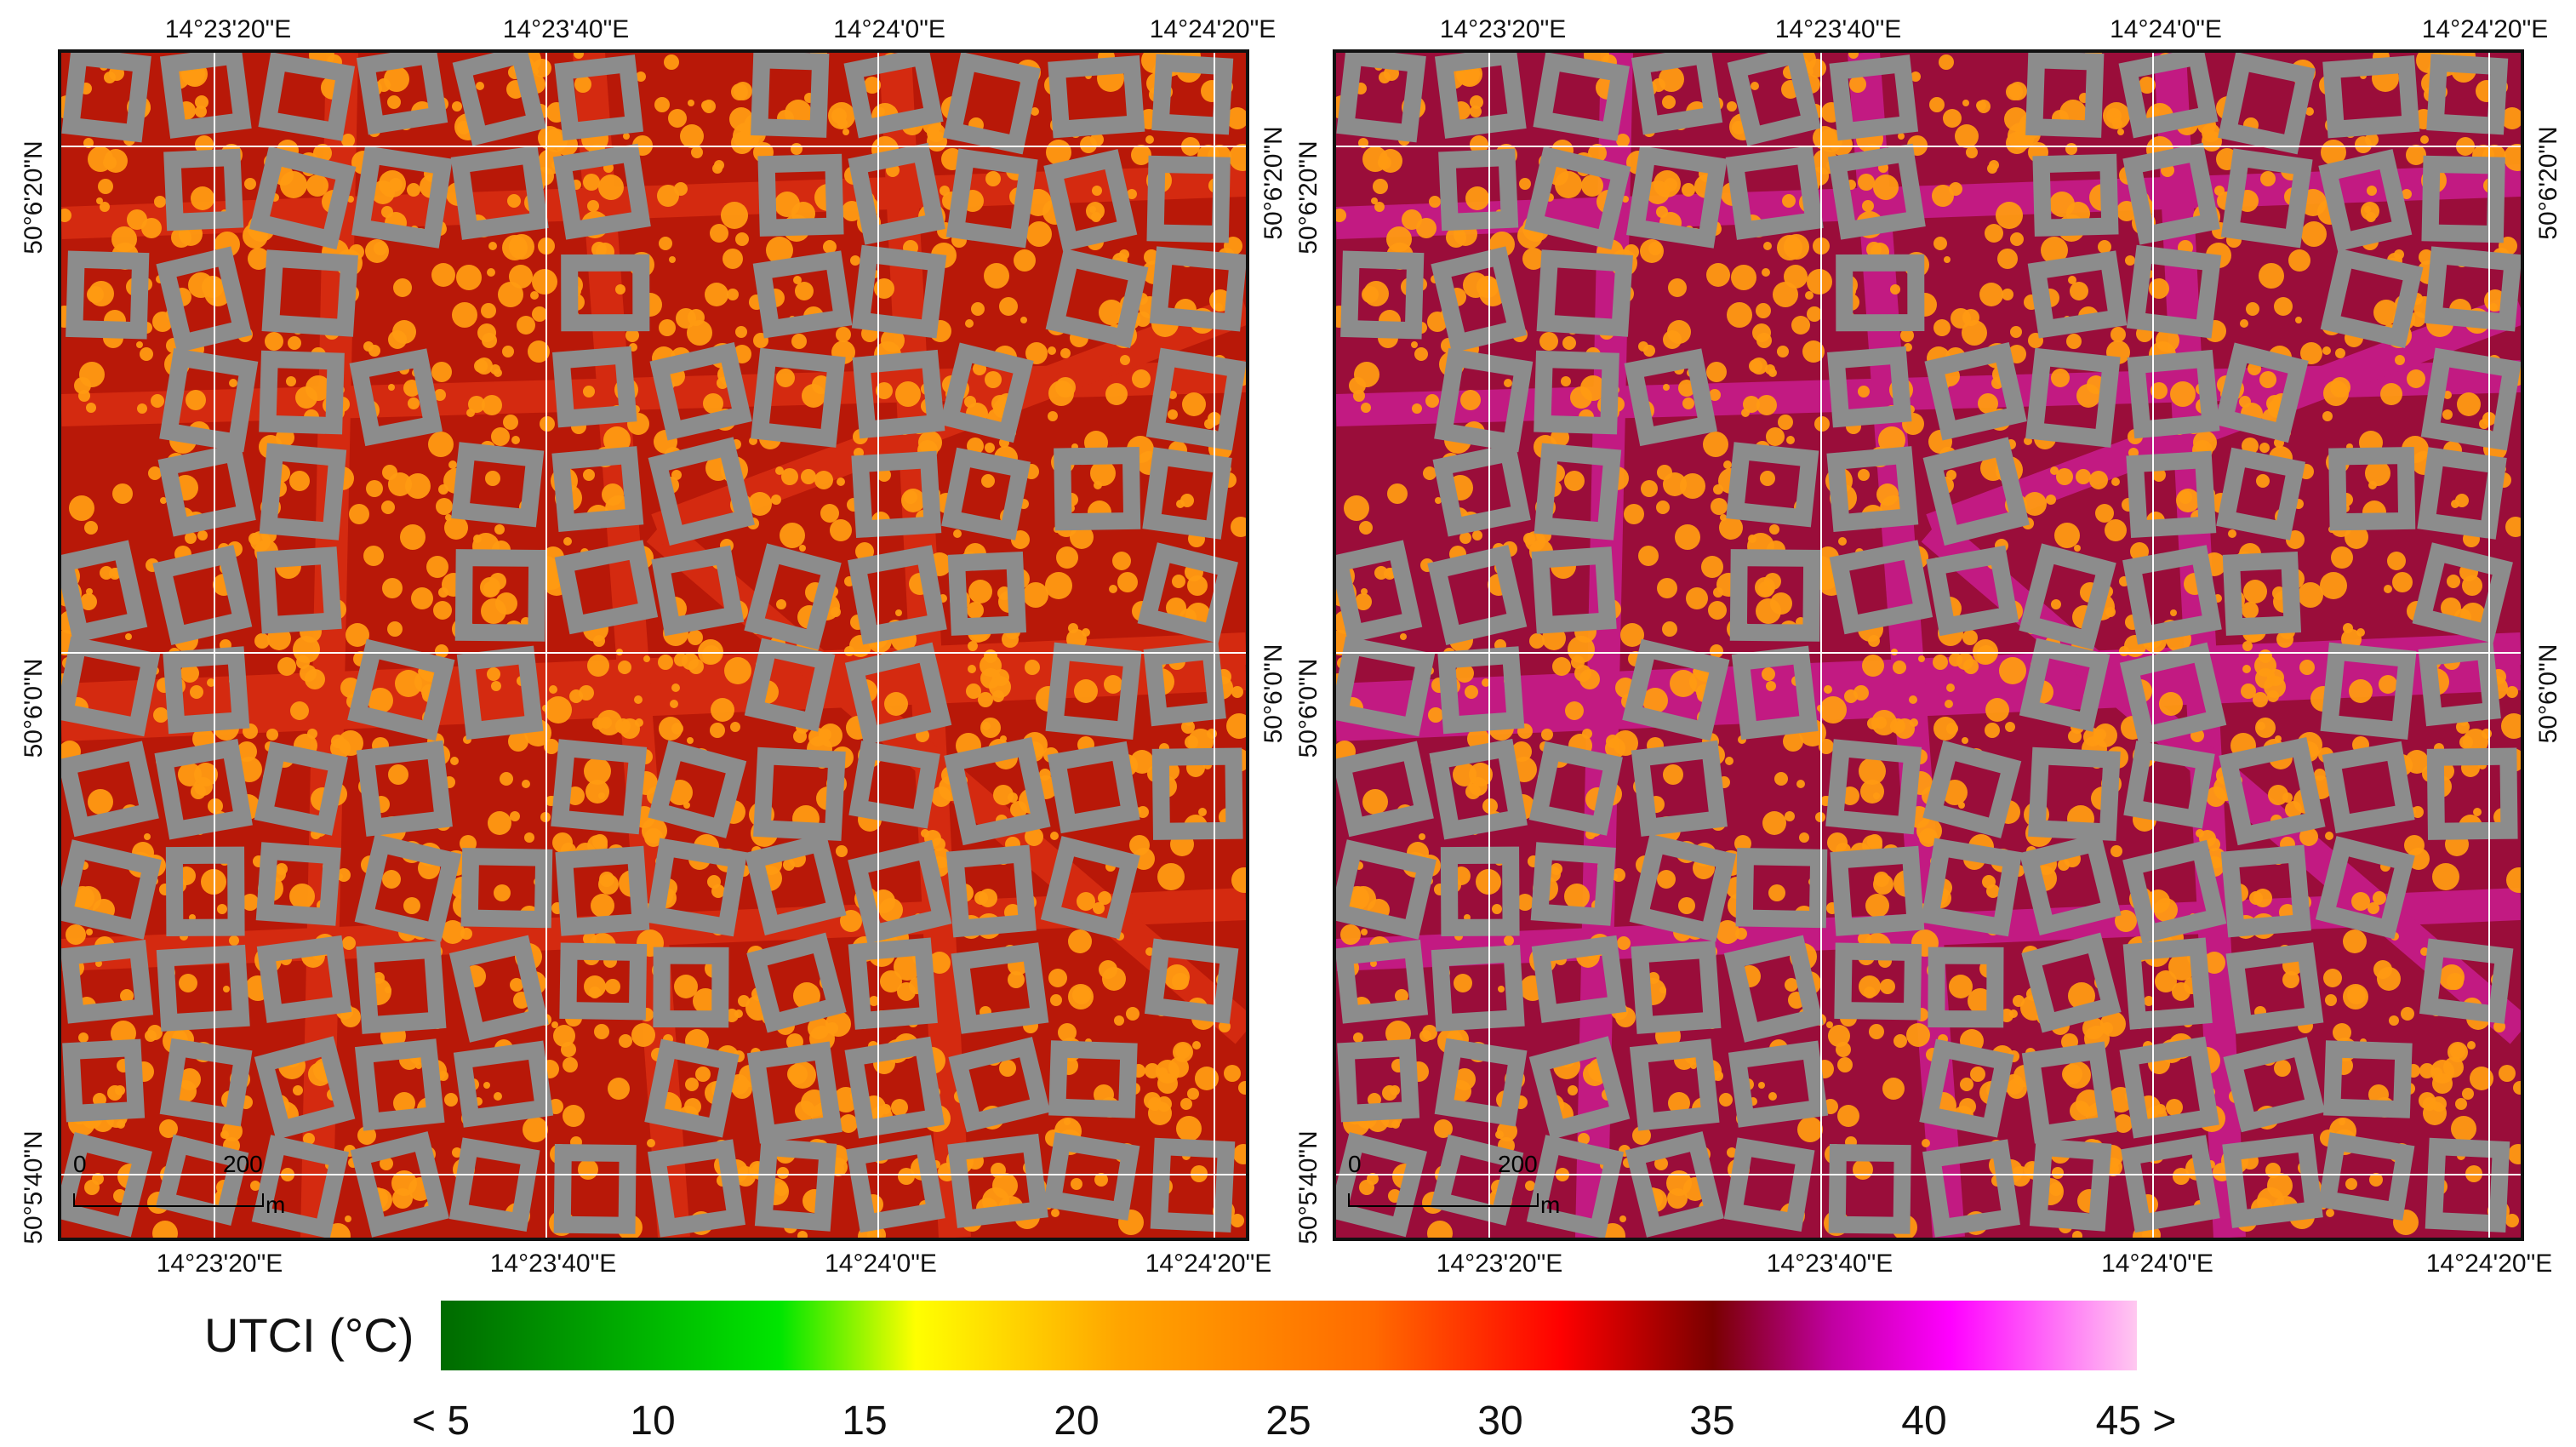  What do you see at coordinates (2136, 1421) in the screenshot?
I see `colorbar-tick-label: 45 >` at bounding box center [2136, 1421].